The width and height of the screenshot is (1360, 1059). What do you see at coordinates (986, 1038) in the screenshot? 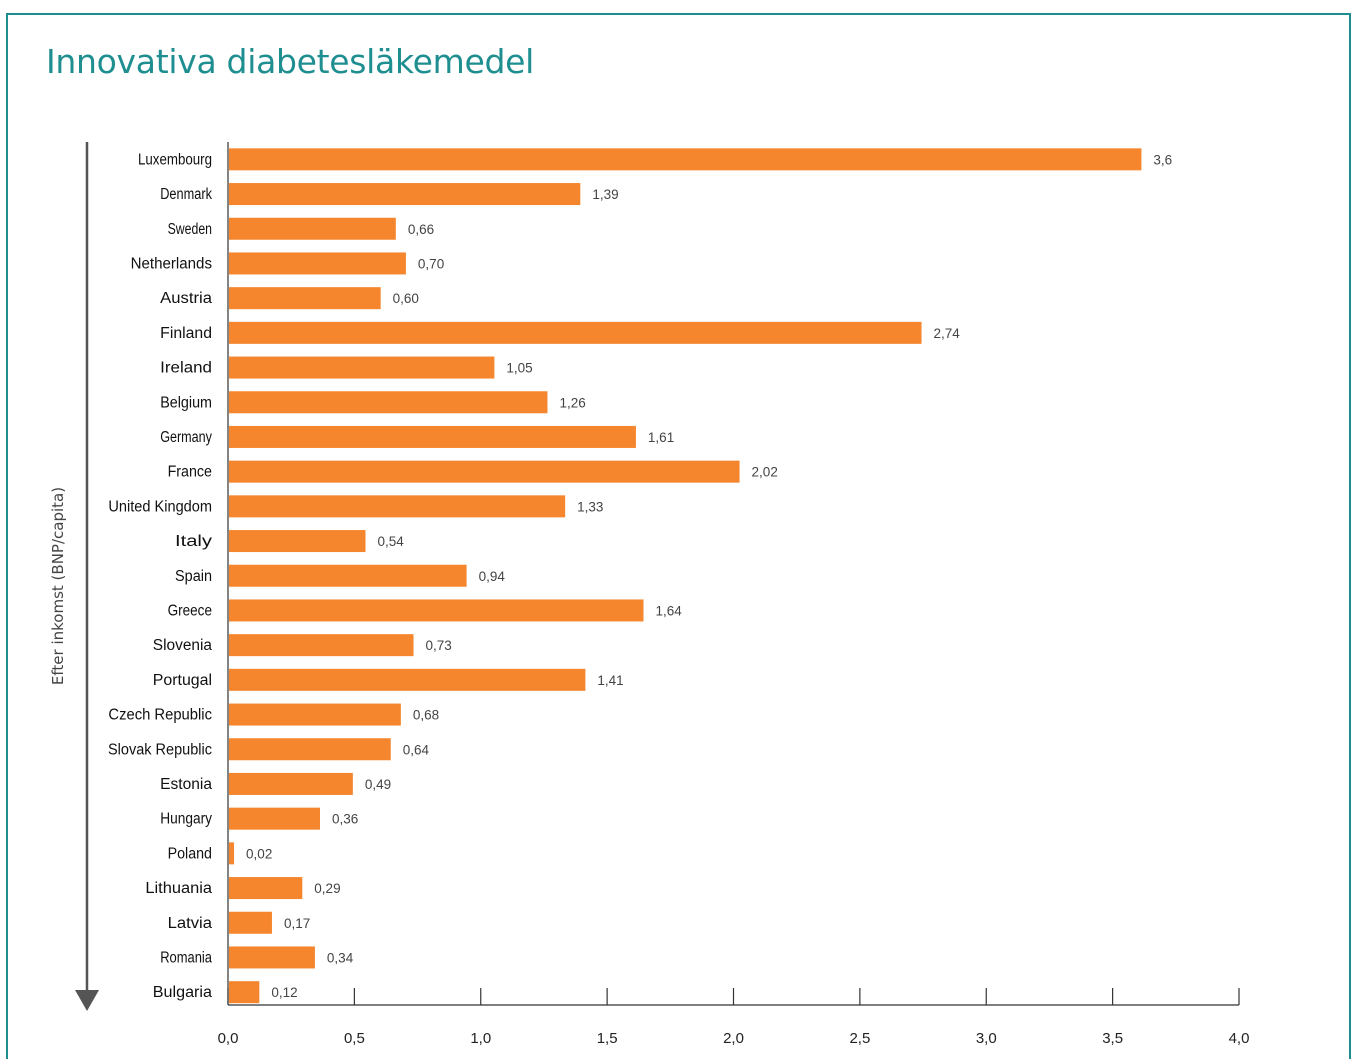
I see `x-tick-label: 3,0` at bounding box center [986, 1038].